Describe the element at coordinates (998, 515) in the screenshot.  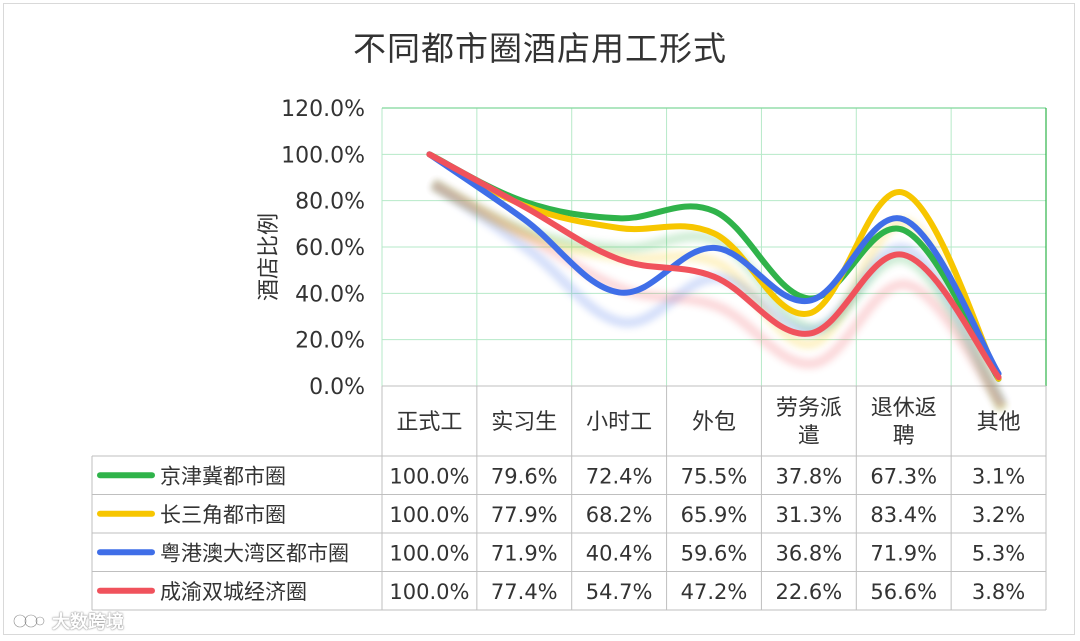
I see `table-value-cell: 3.2%` at that location.